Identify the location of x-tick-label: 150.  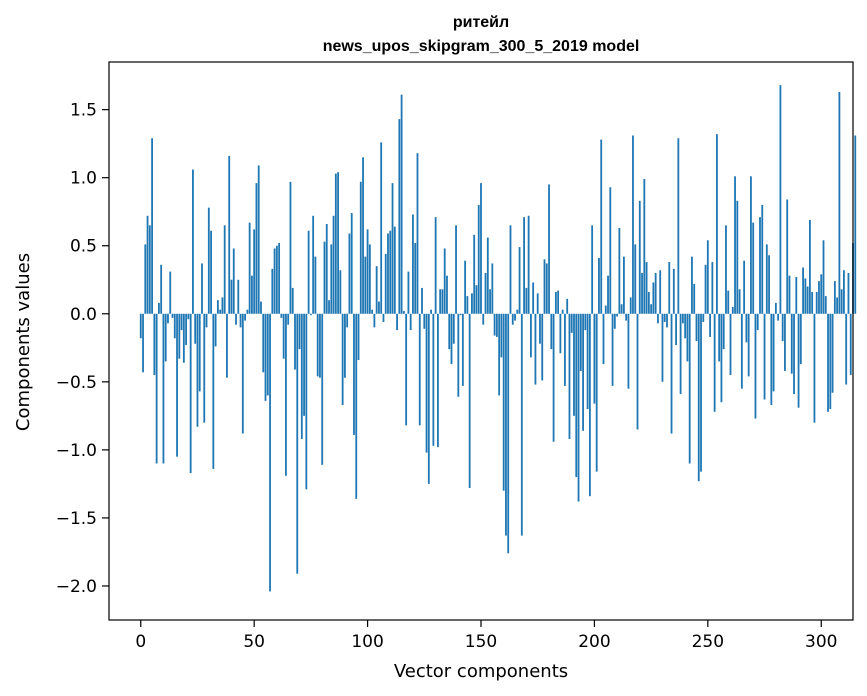
(481, 642).